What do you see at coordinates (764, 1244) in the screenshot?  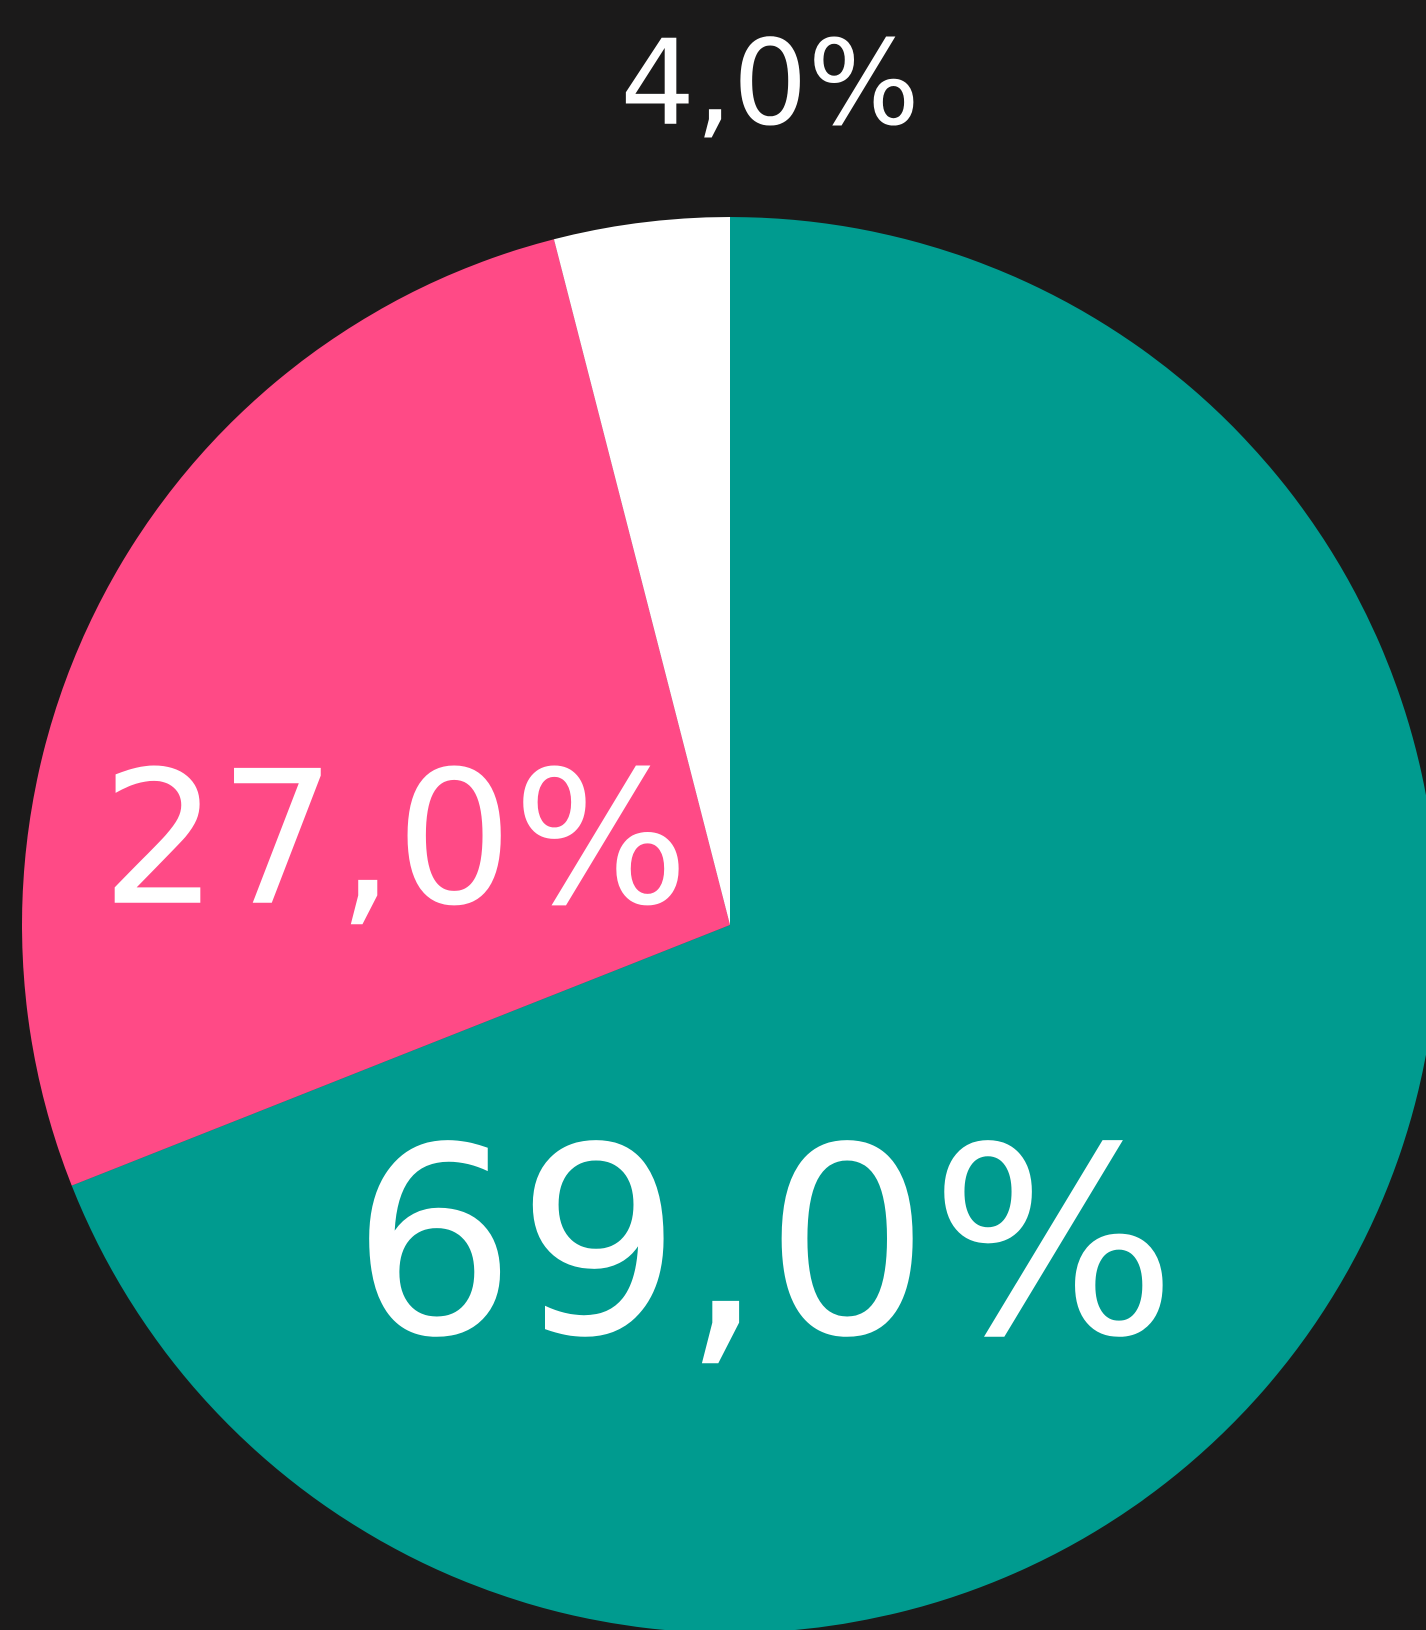 I see `data-label: 69,0%` at bounding box center [764, 1244].